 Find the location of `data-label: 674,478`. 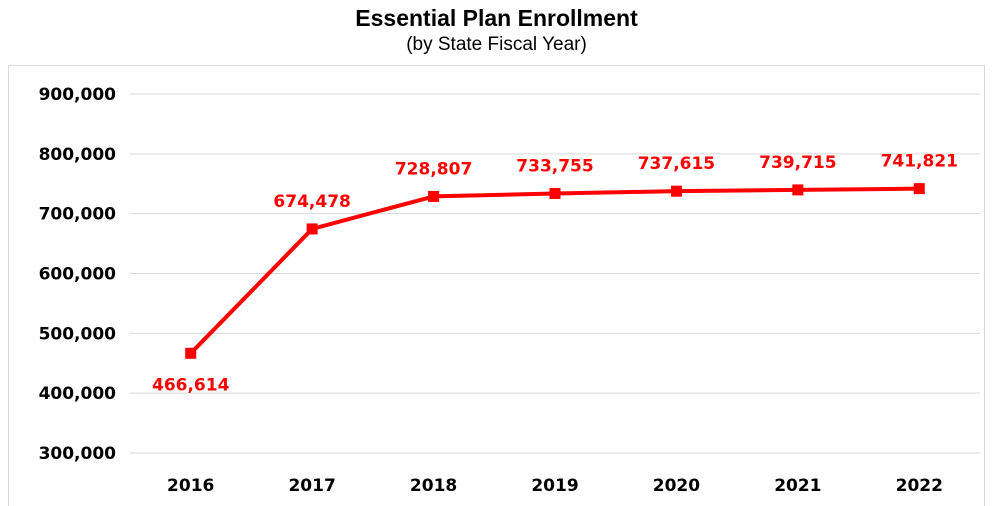

data-label: 674,478 is located at coordinates (311, 202).